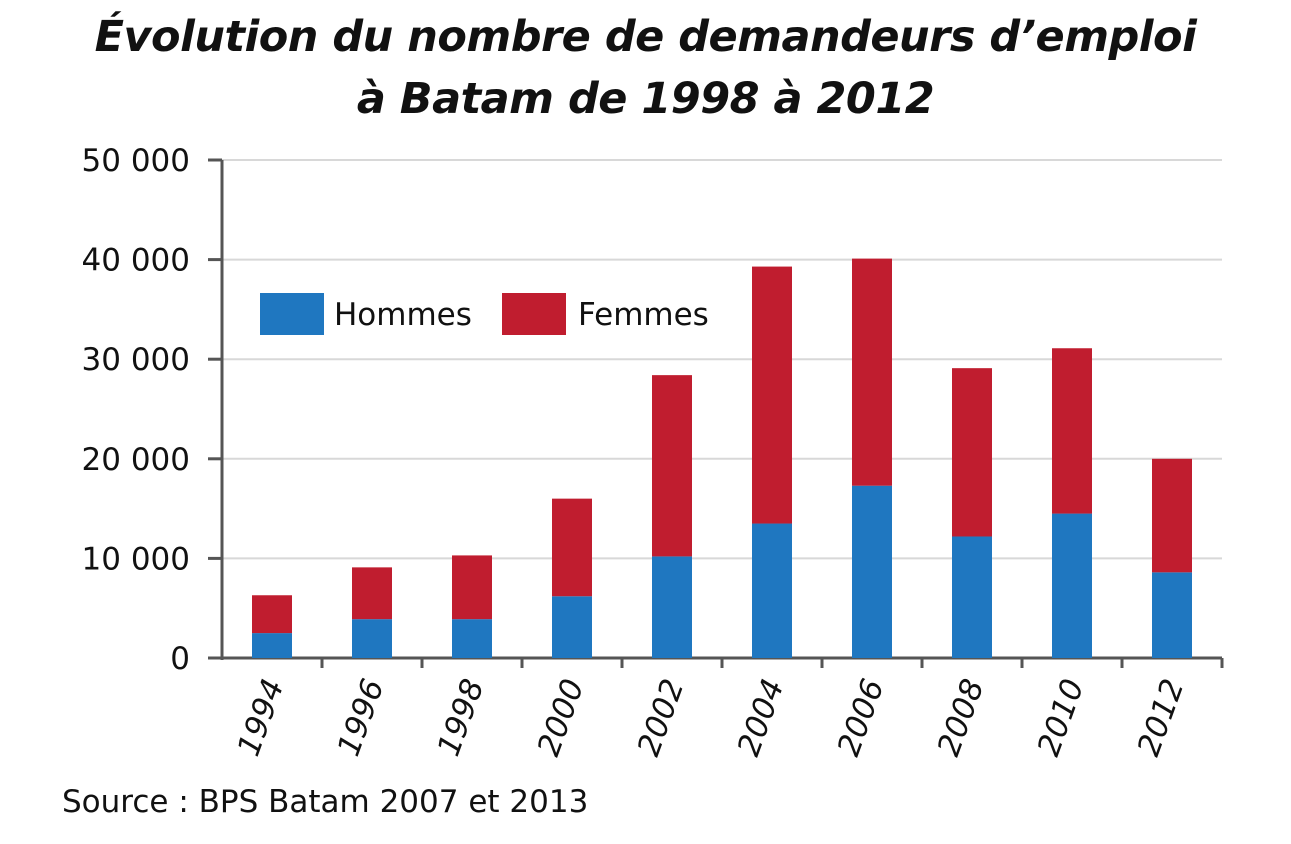 The image size is (1291, 844). What do you see at coordinates (1072, 585) in the screenshot?
I see `bar-hommes-2010` at bounding box center [1072, 585].